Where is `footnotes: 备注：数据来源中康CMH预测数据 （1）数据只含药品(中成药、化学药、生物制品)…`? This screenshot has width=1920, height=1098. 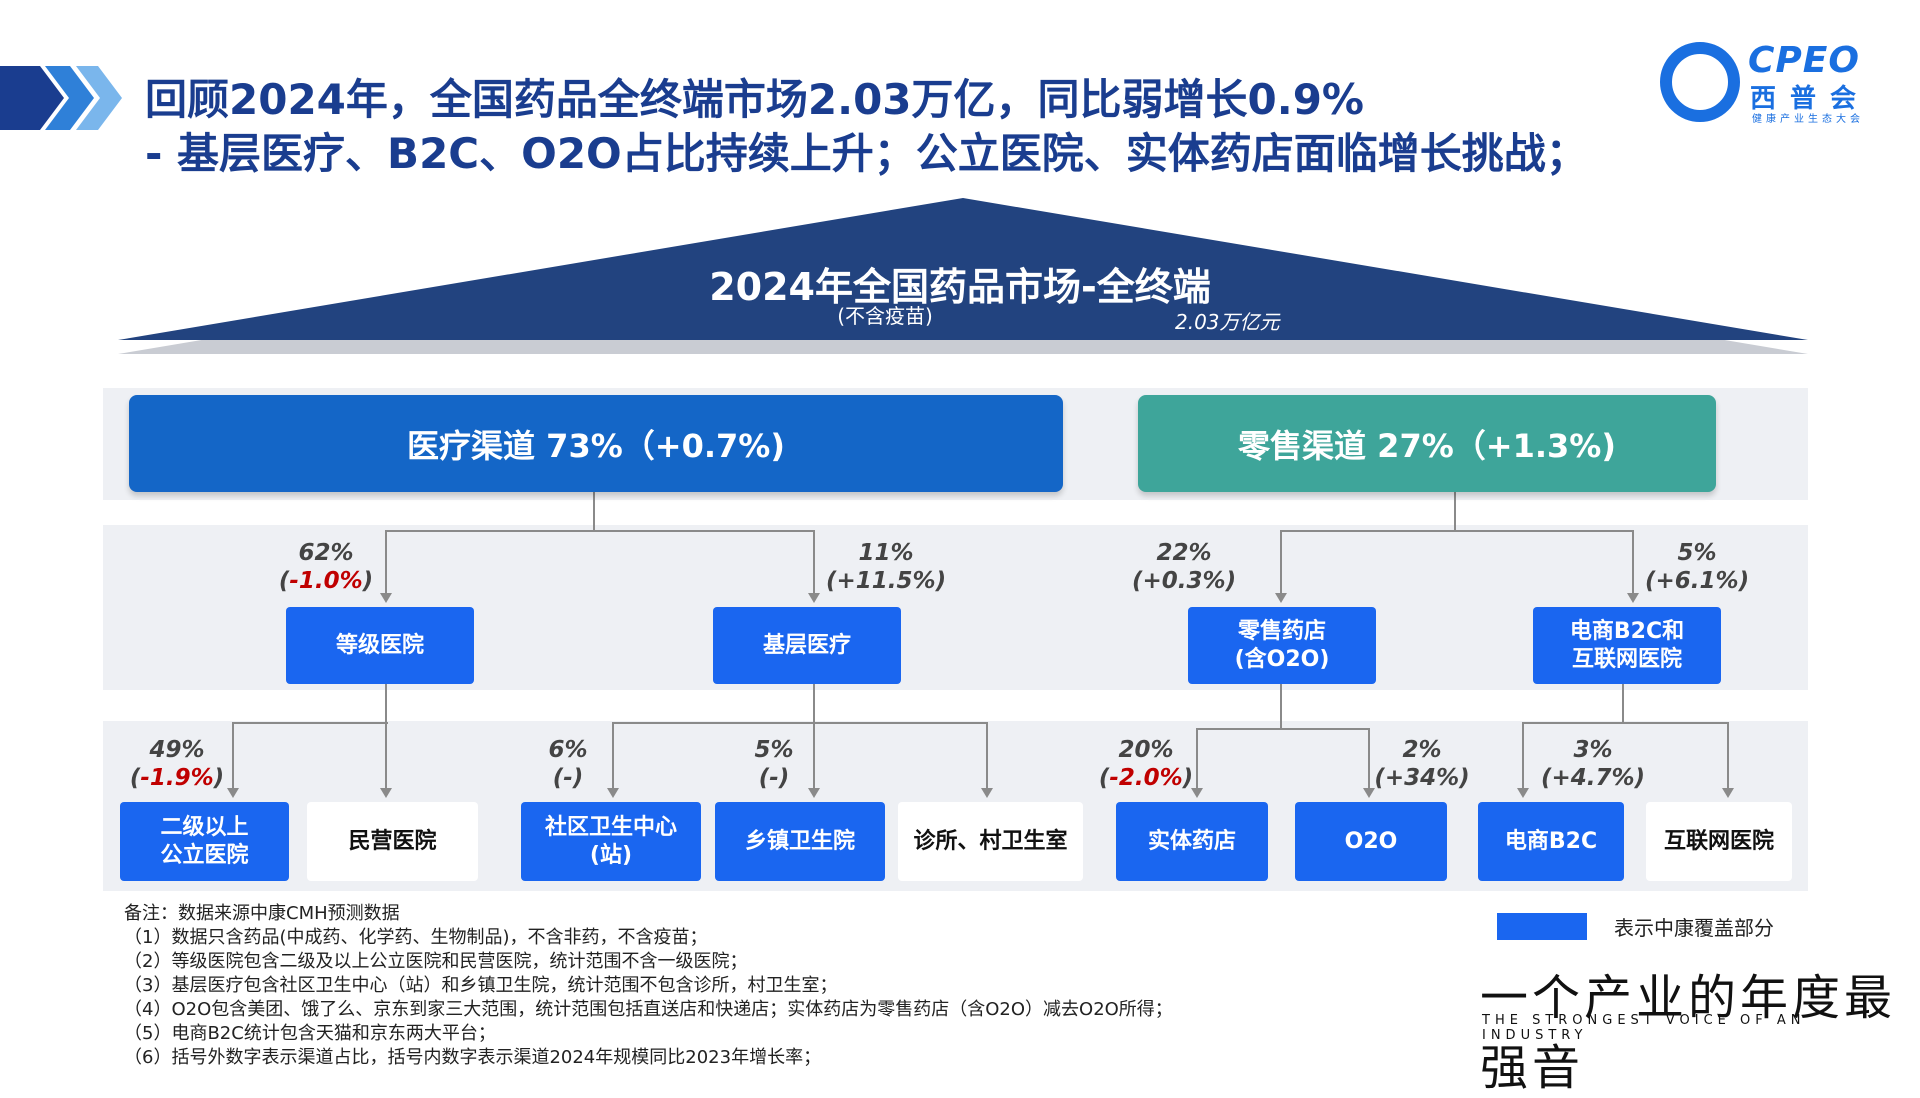
footnotes: 备注：数据来源中康CMH预测数据 （1）数据只含药品(中成药、化学药、生物制品)… is located at coordinates (648, 986).